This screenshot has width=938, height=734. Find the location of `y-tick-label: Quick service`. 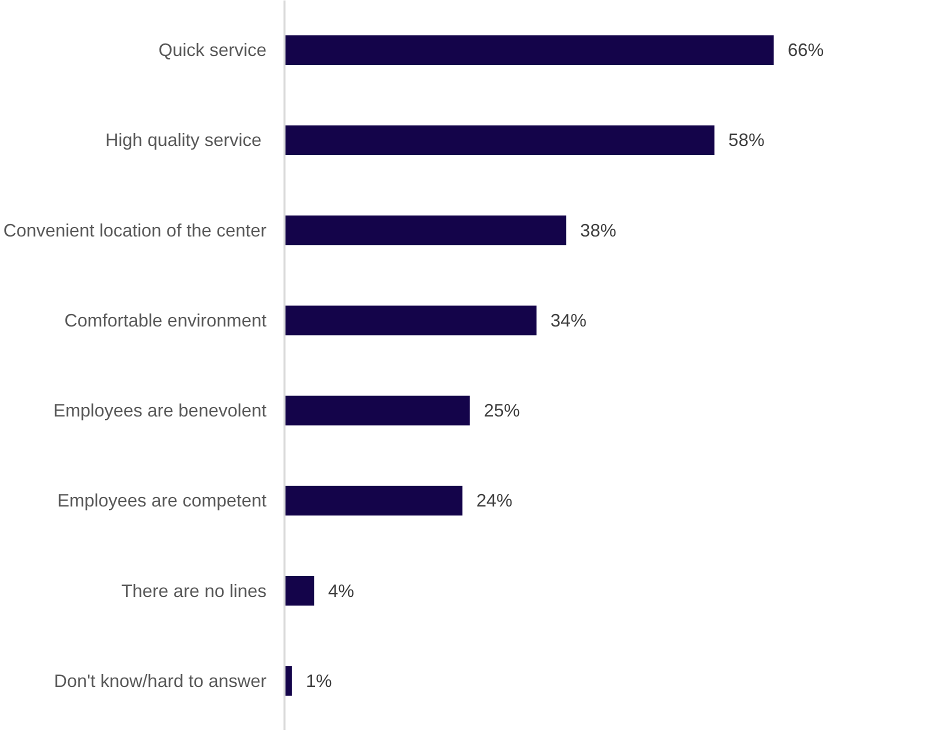

y-tick-label: Quick service is located at coordinates (212, 50).